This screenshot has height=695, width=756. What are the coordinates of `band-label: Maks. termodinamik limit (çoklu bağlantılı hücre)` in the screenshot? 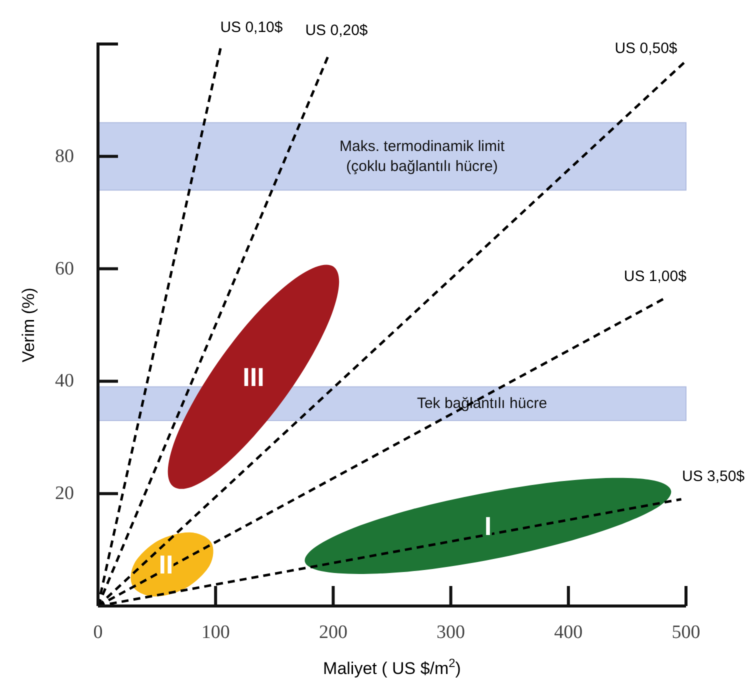 It's located at (422, 156).